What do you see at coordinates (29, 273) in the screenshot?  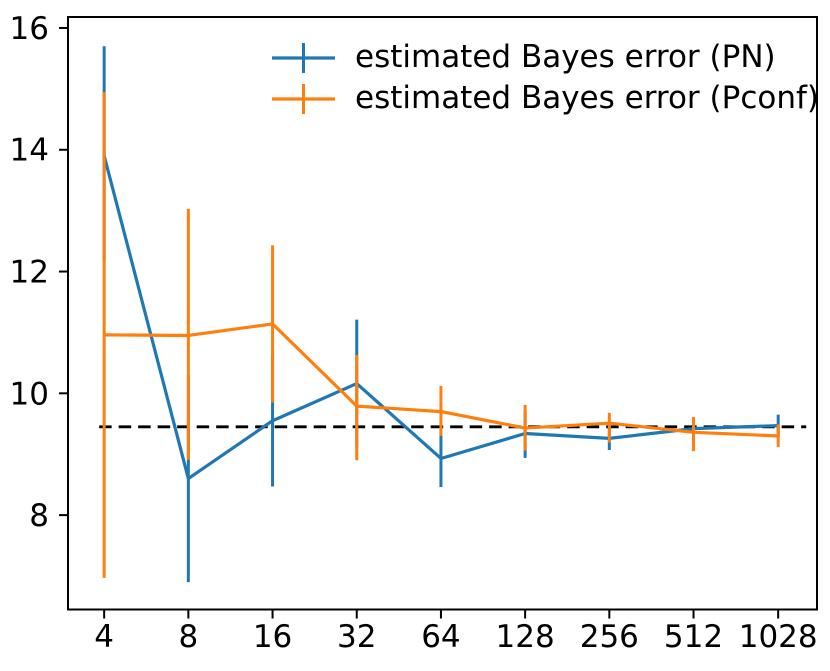 I see `y-tick-label: 12` at bounding box center [29, 273].